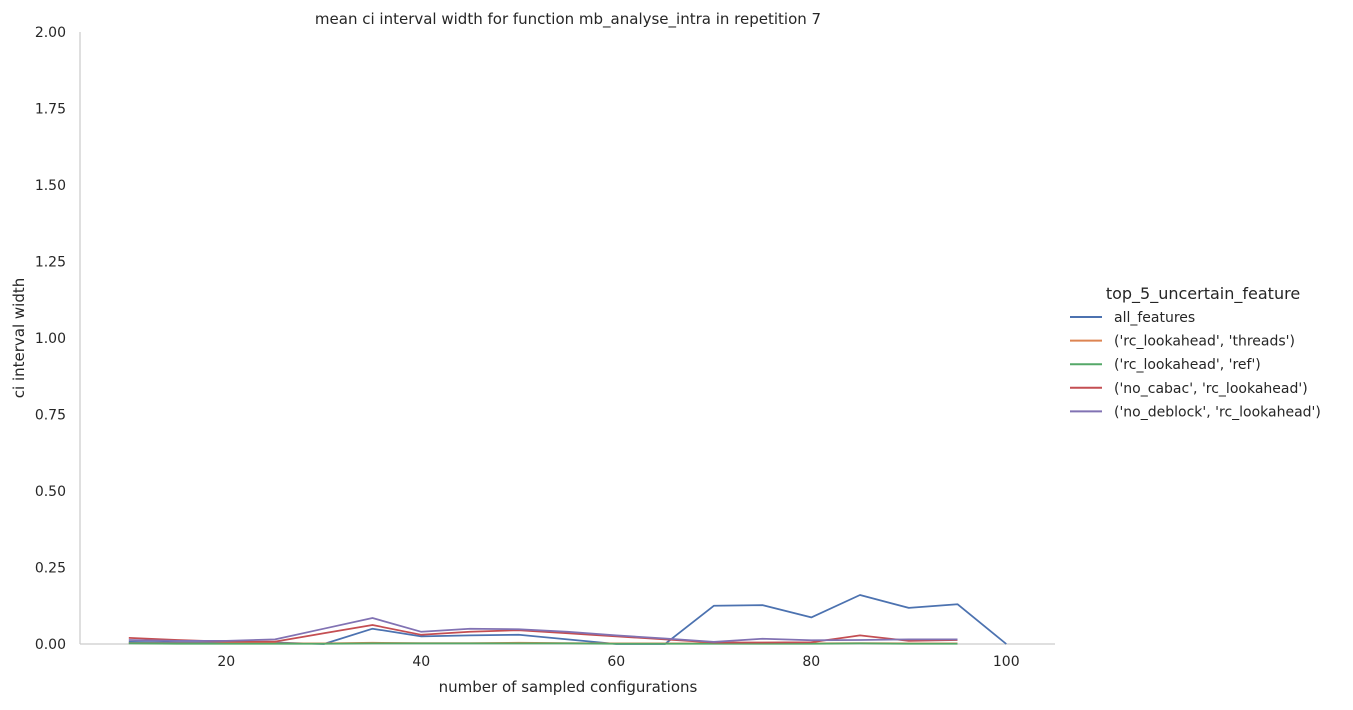  What do you see at coordinates (50, 645) in the screenshot?
I see `y-tick-label: 0.00` at bounding box center [50, 645].